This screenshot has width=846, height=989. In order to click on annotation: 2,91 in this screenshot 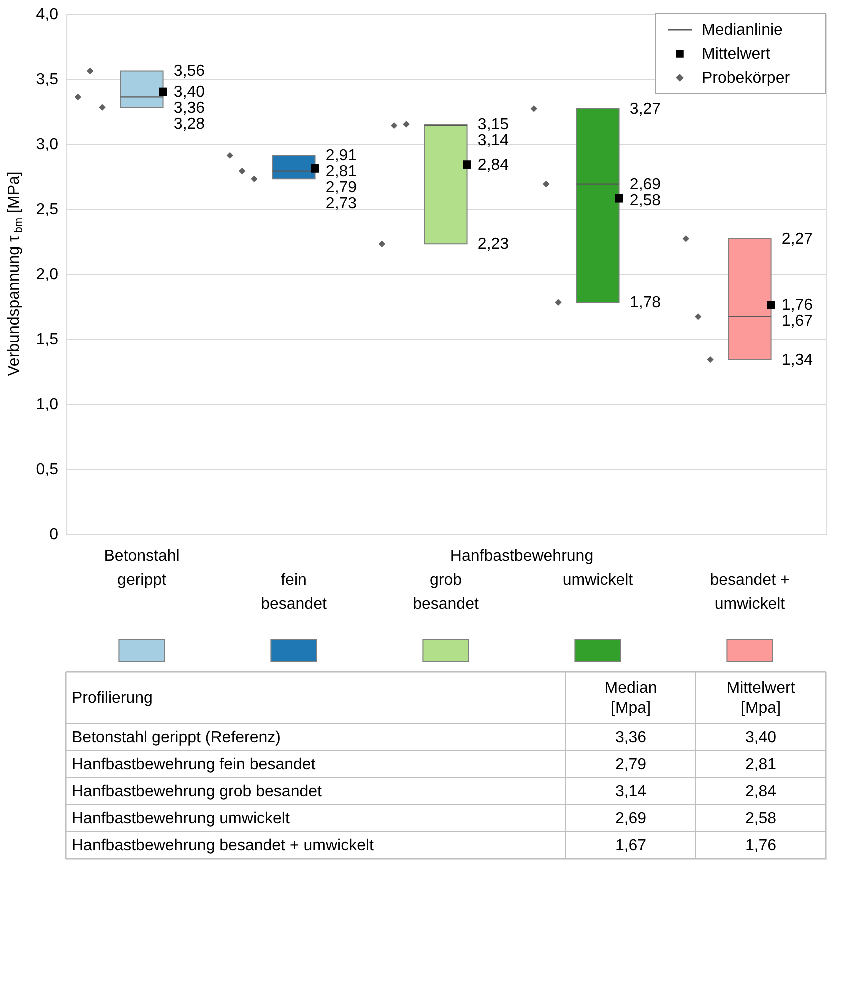, I will do `click(342, 156)`.